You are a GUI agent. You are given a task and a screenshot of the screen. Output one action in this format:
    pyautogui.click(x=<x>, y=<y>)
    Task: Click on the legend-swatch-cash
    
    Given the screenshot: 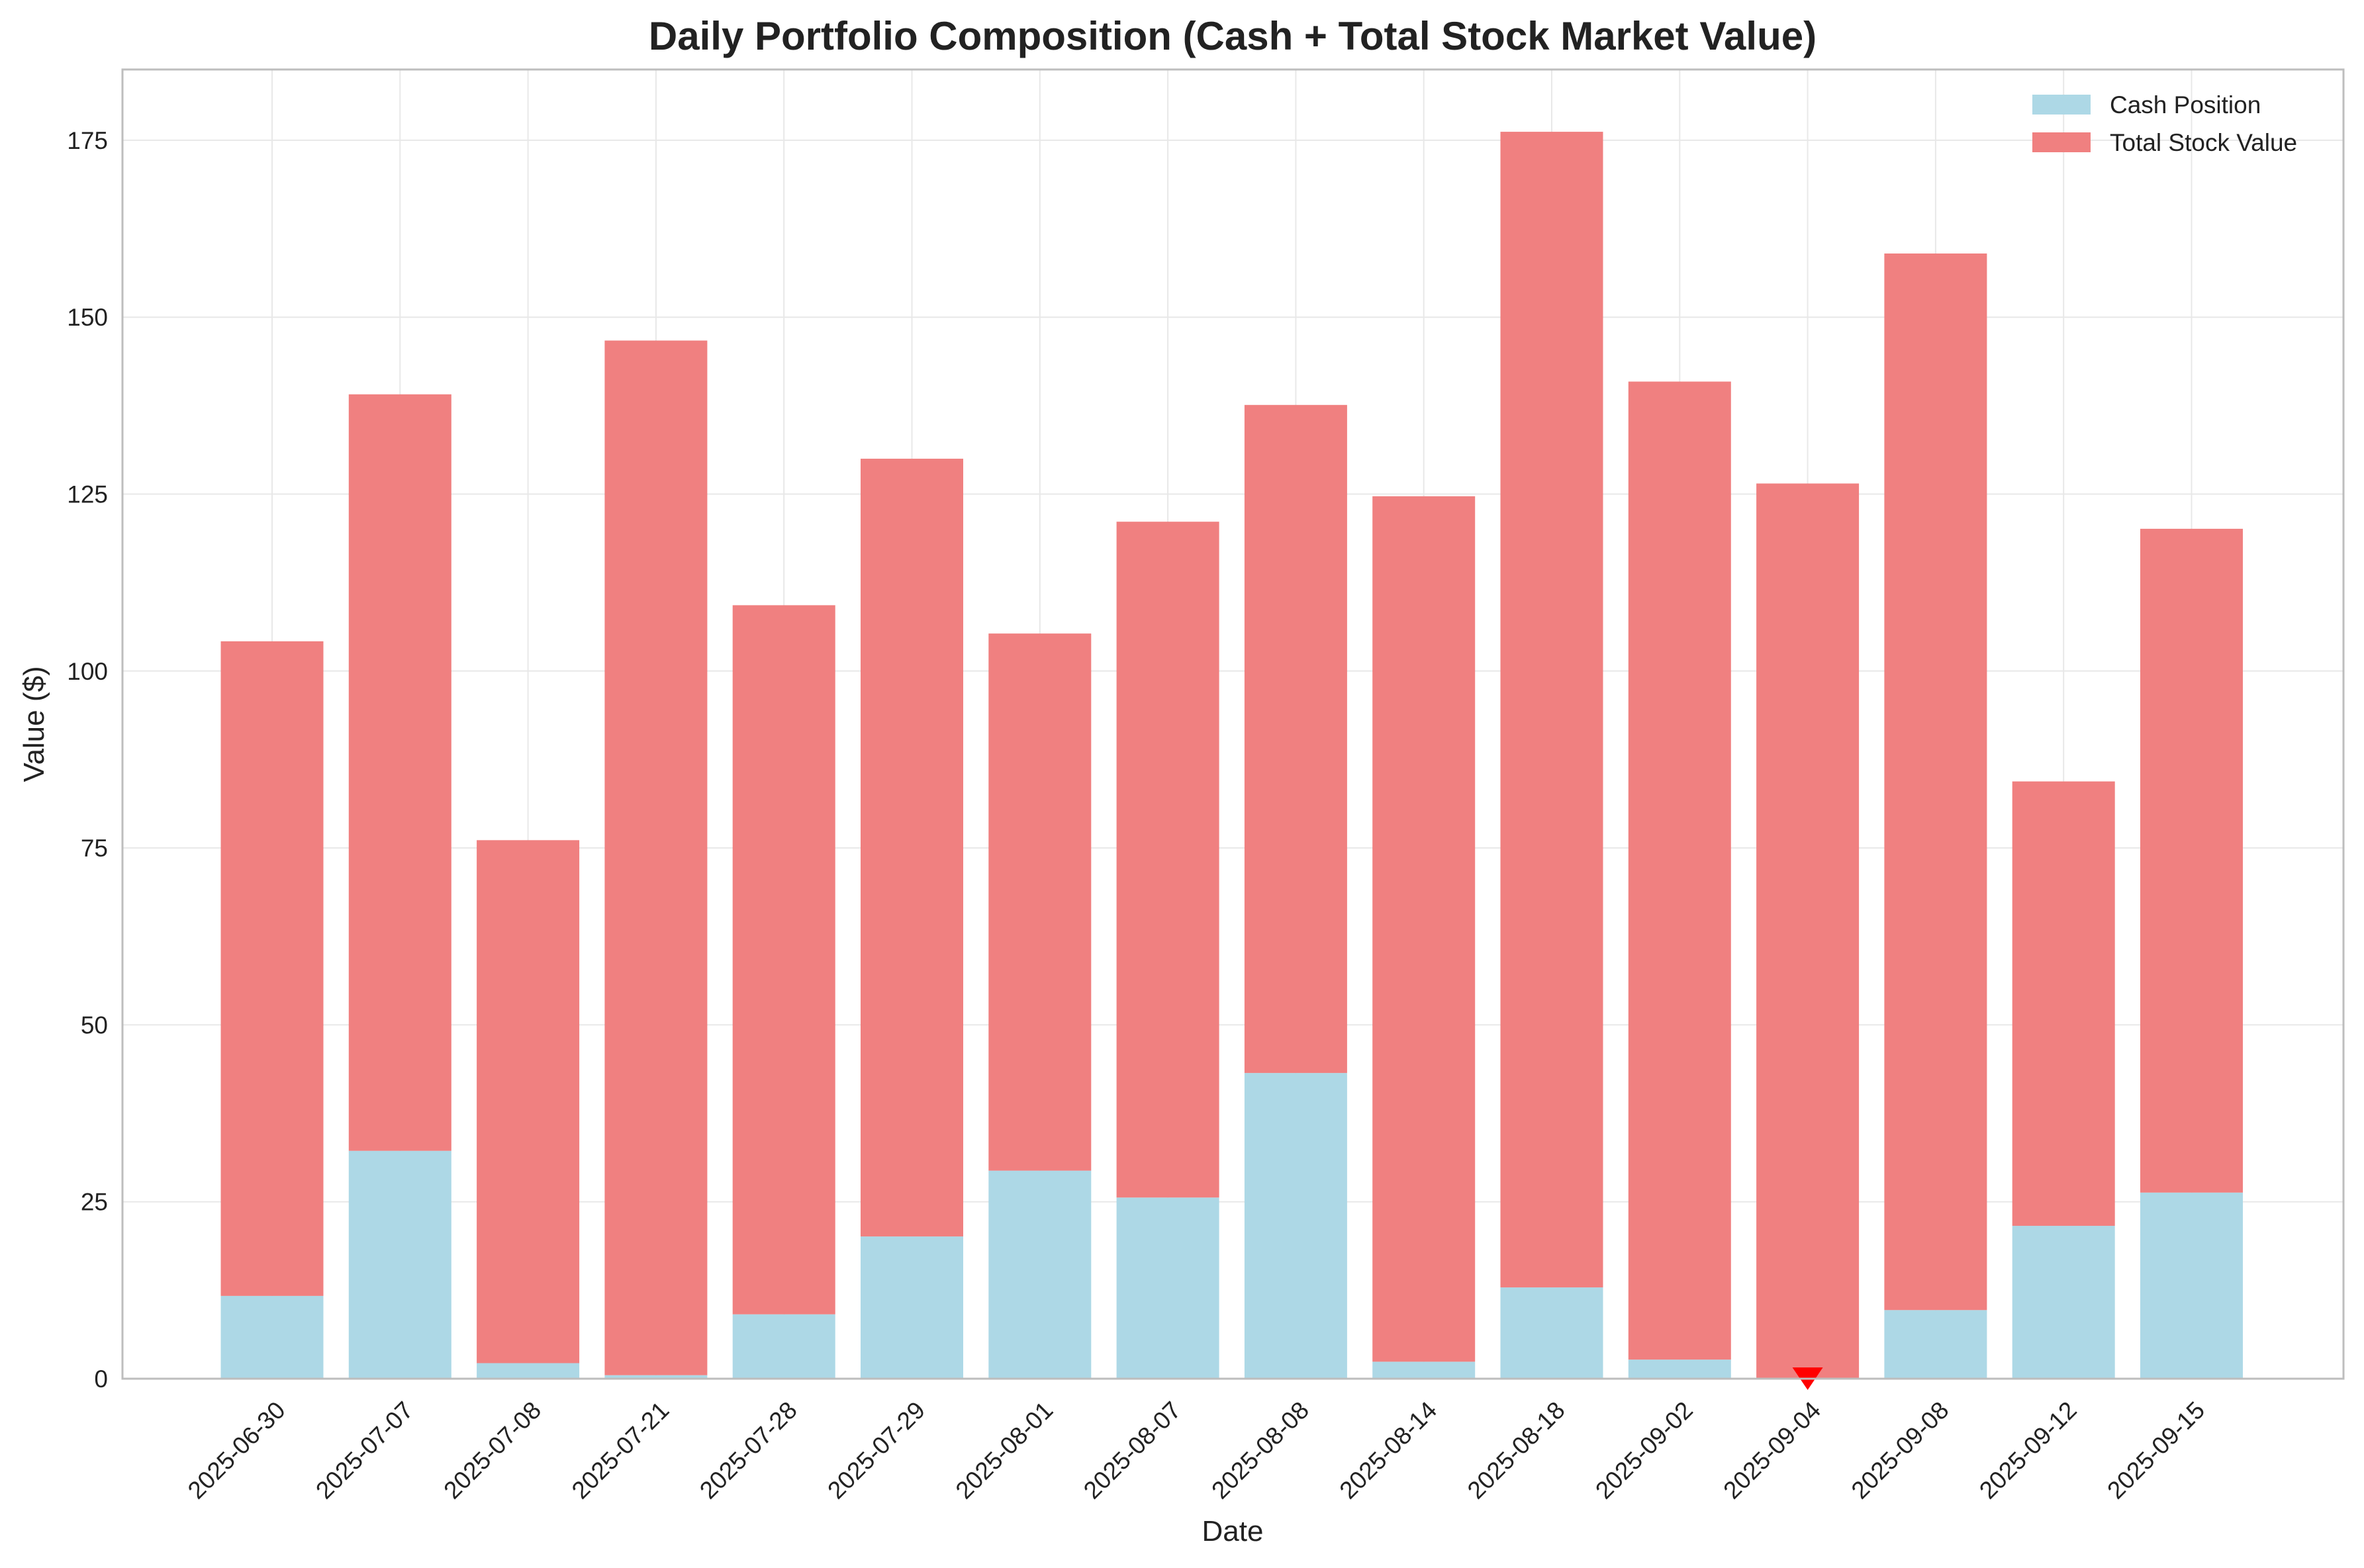 What is the action you would take?
    pyautogui.click(x=2061, y=105)
    